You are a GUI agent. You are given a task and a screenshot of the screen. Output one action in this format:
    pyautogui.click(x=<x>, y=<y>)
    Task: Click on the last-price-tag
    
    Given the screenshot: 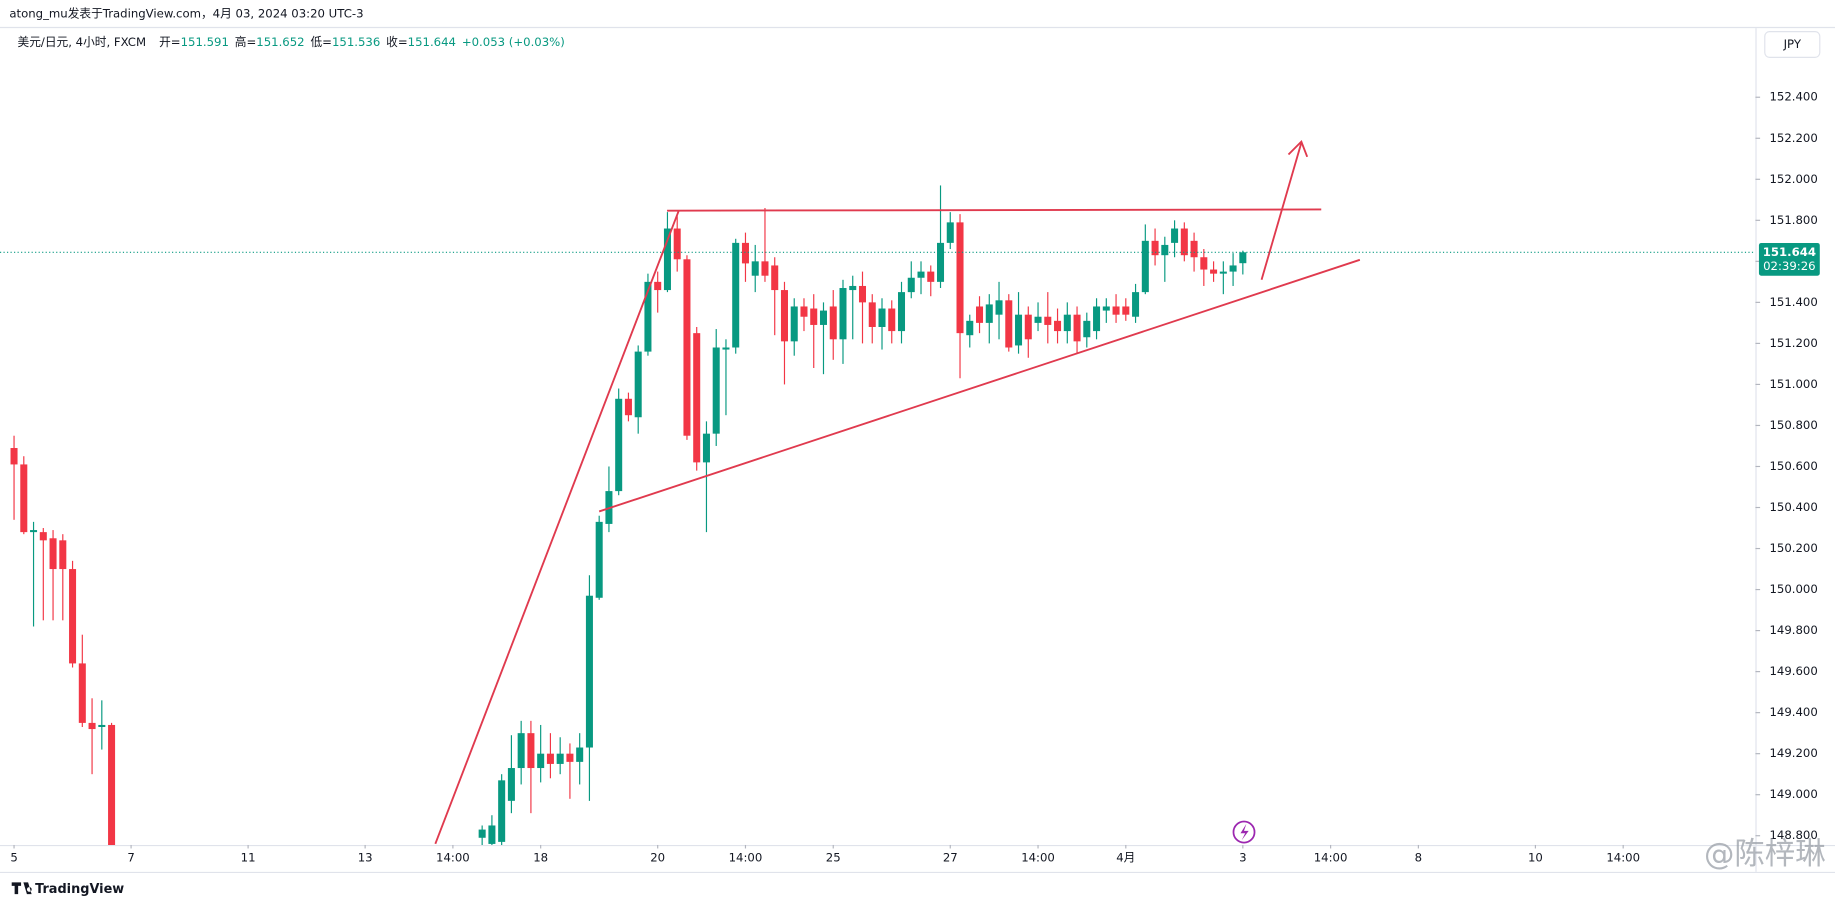 What is the action you would take?
    pyautogui.click(x=1789, y=259)
    